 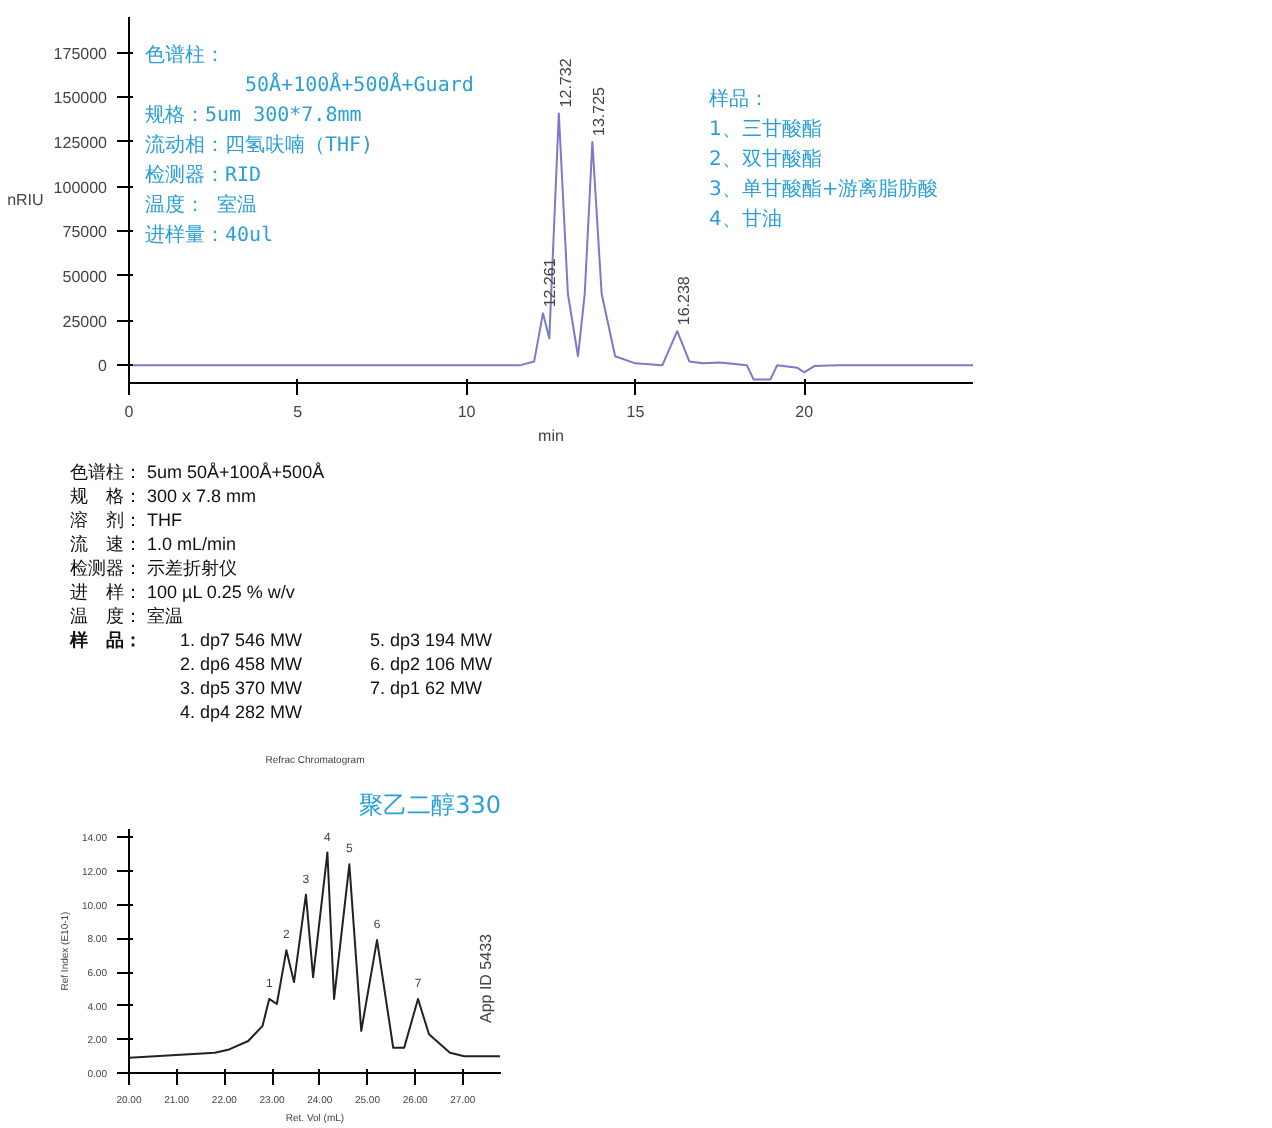 I want to click on y-tick-label: 0, so click(x=103, y=366).